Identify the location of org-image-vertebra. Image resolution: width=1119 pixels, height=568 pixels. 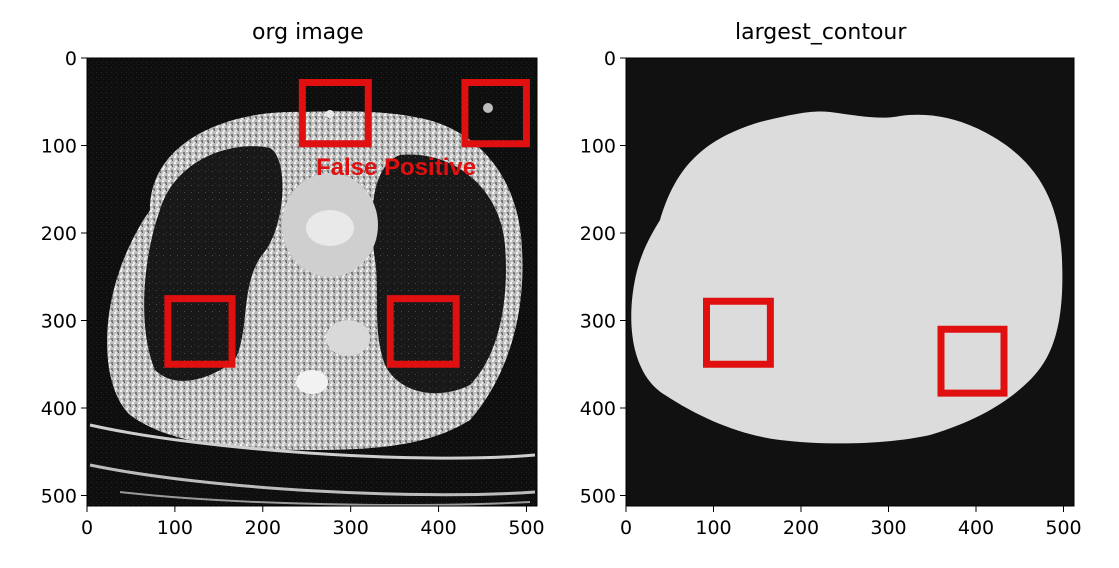
(312, 382).